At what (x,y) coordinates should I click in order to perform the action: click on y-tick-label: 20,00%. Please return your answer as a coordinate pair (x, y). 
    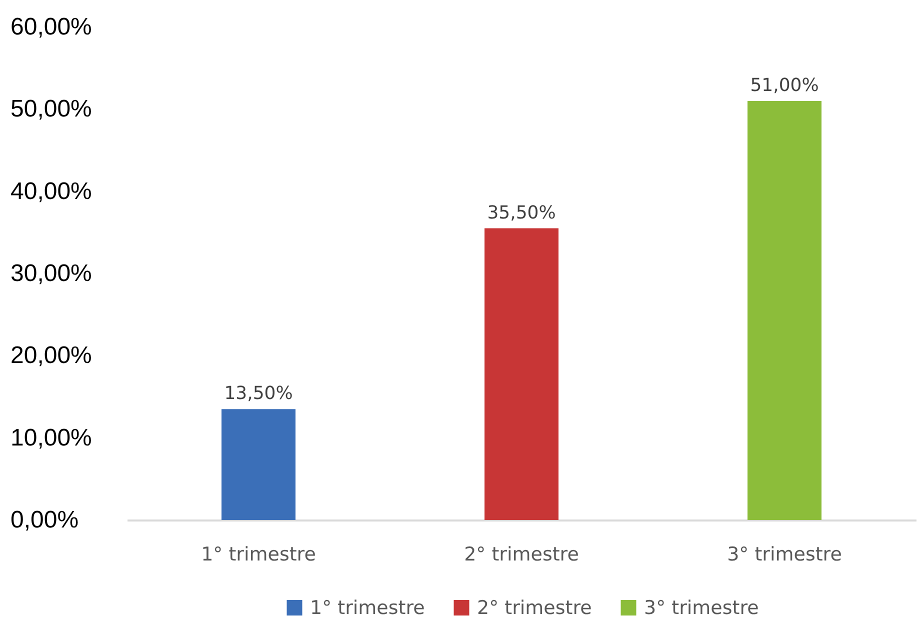
    Looking at the image, I should click on (51, 356).